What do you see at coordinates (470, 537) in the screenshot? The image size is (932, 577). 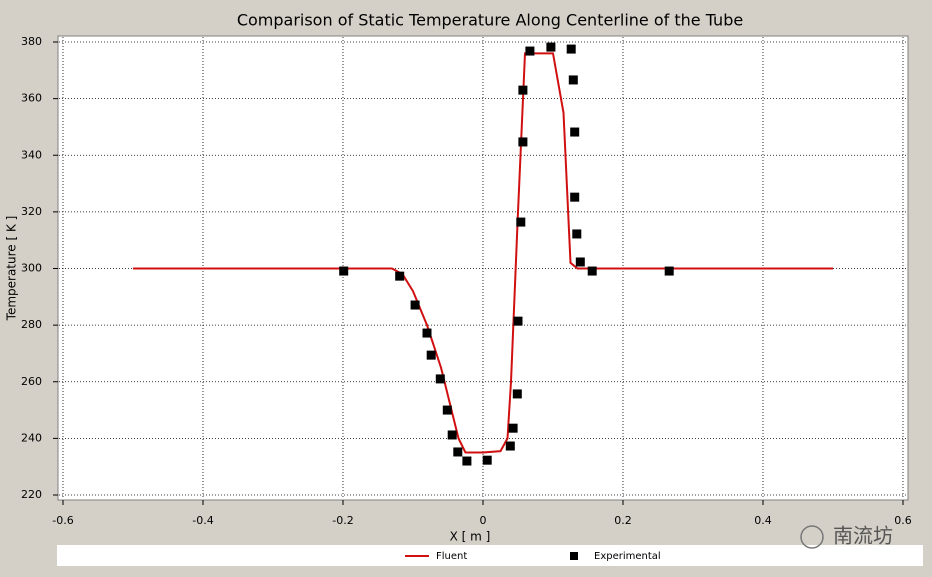 I see `x-axis-label: X [ m ]` at bounding box center [470, 537].